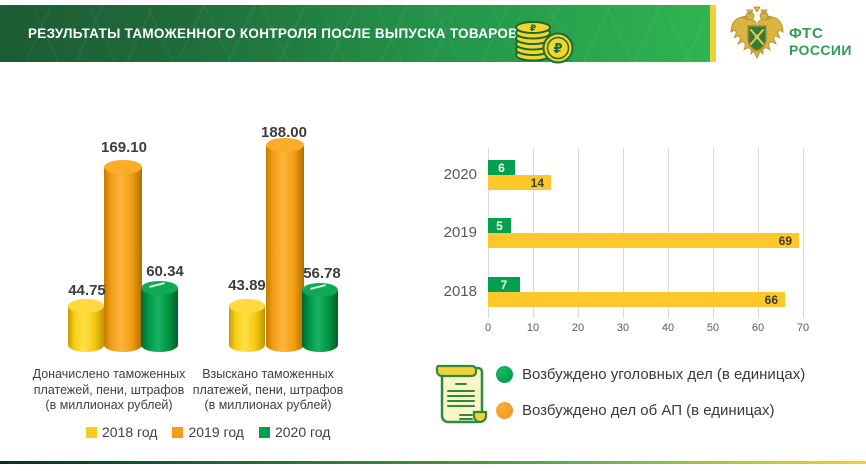 The height and width of the screenshot is (471, 866). Describe the element at coordinates (460, 232) in the screenshot. I see `y-axis-label: 2019` at that location.